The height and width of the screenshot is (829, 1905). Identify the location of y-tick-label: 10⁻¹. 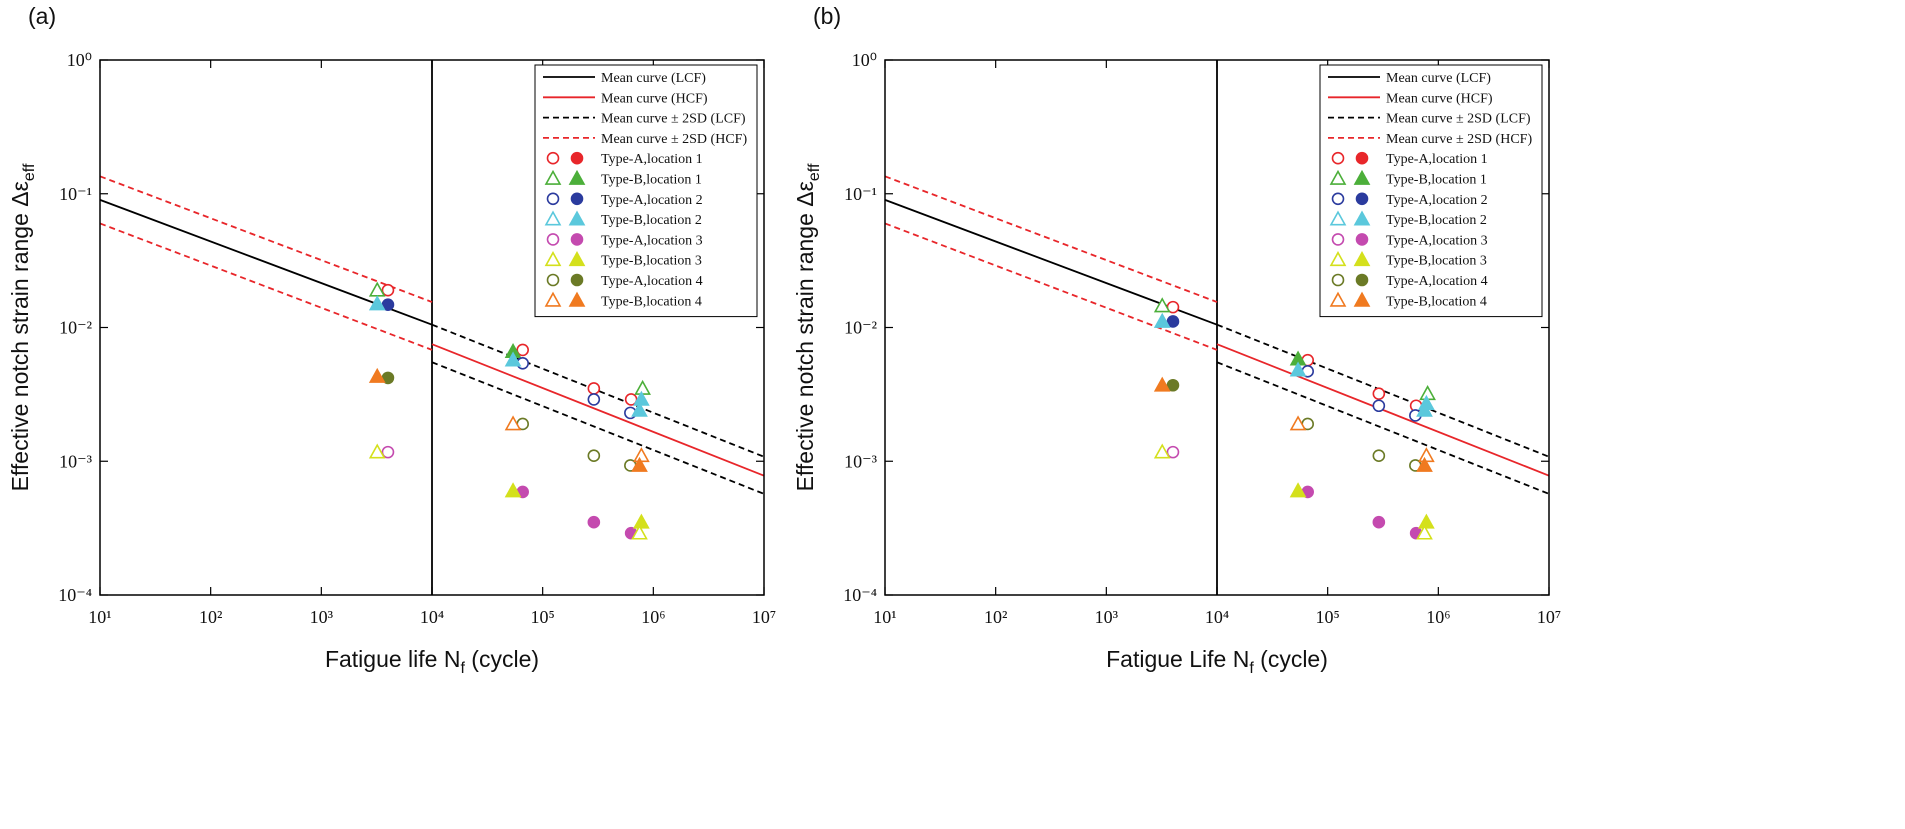
(75, 194).